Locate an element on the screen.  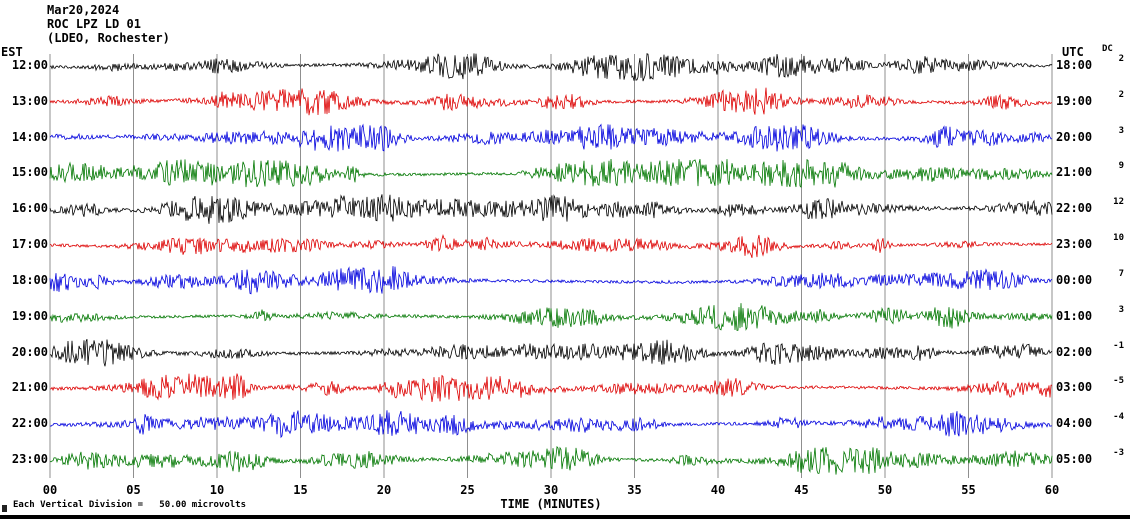
utc-time-label: 01:00 is located at coordinates (1074, 315).